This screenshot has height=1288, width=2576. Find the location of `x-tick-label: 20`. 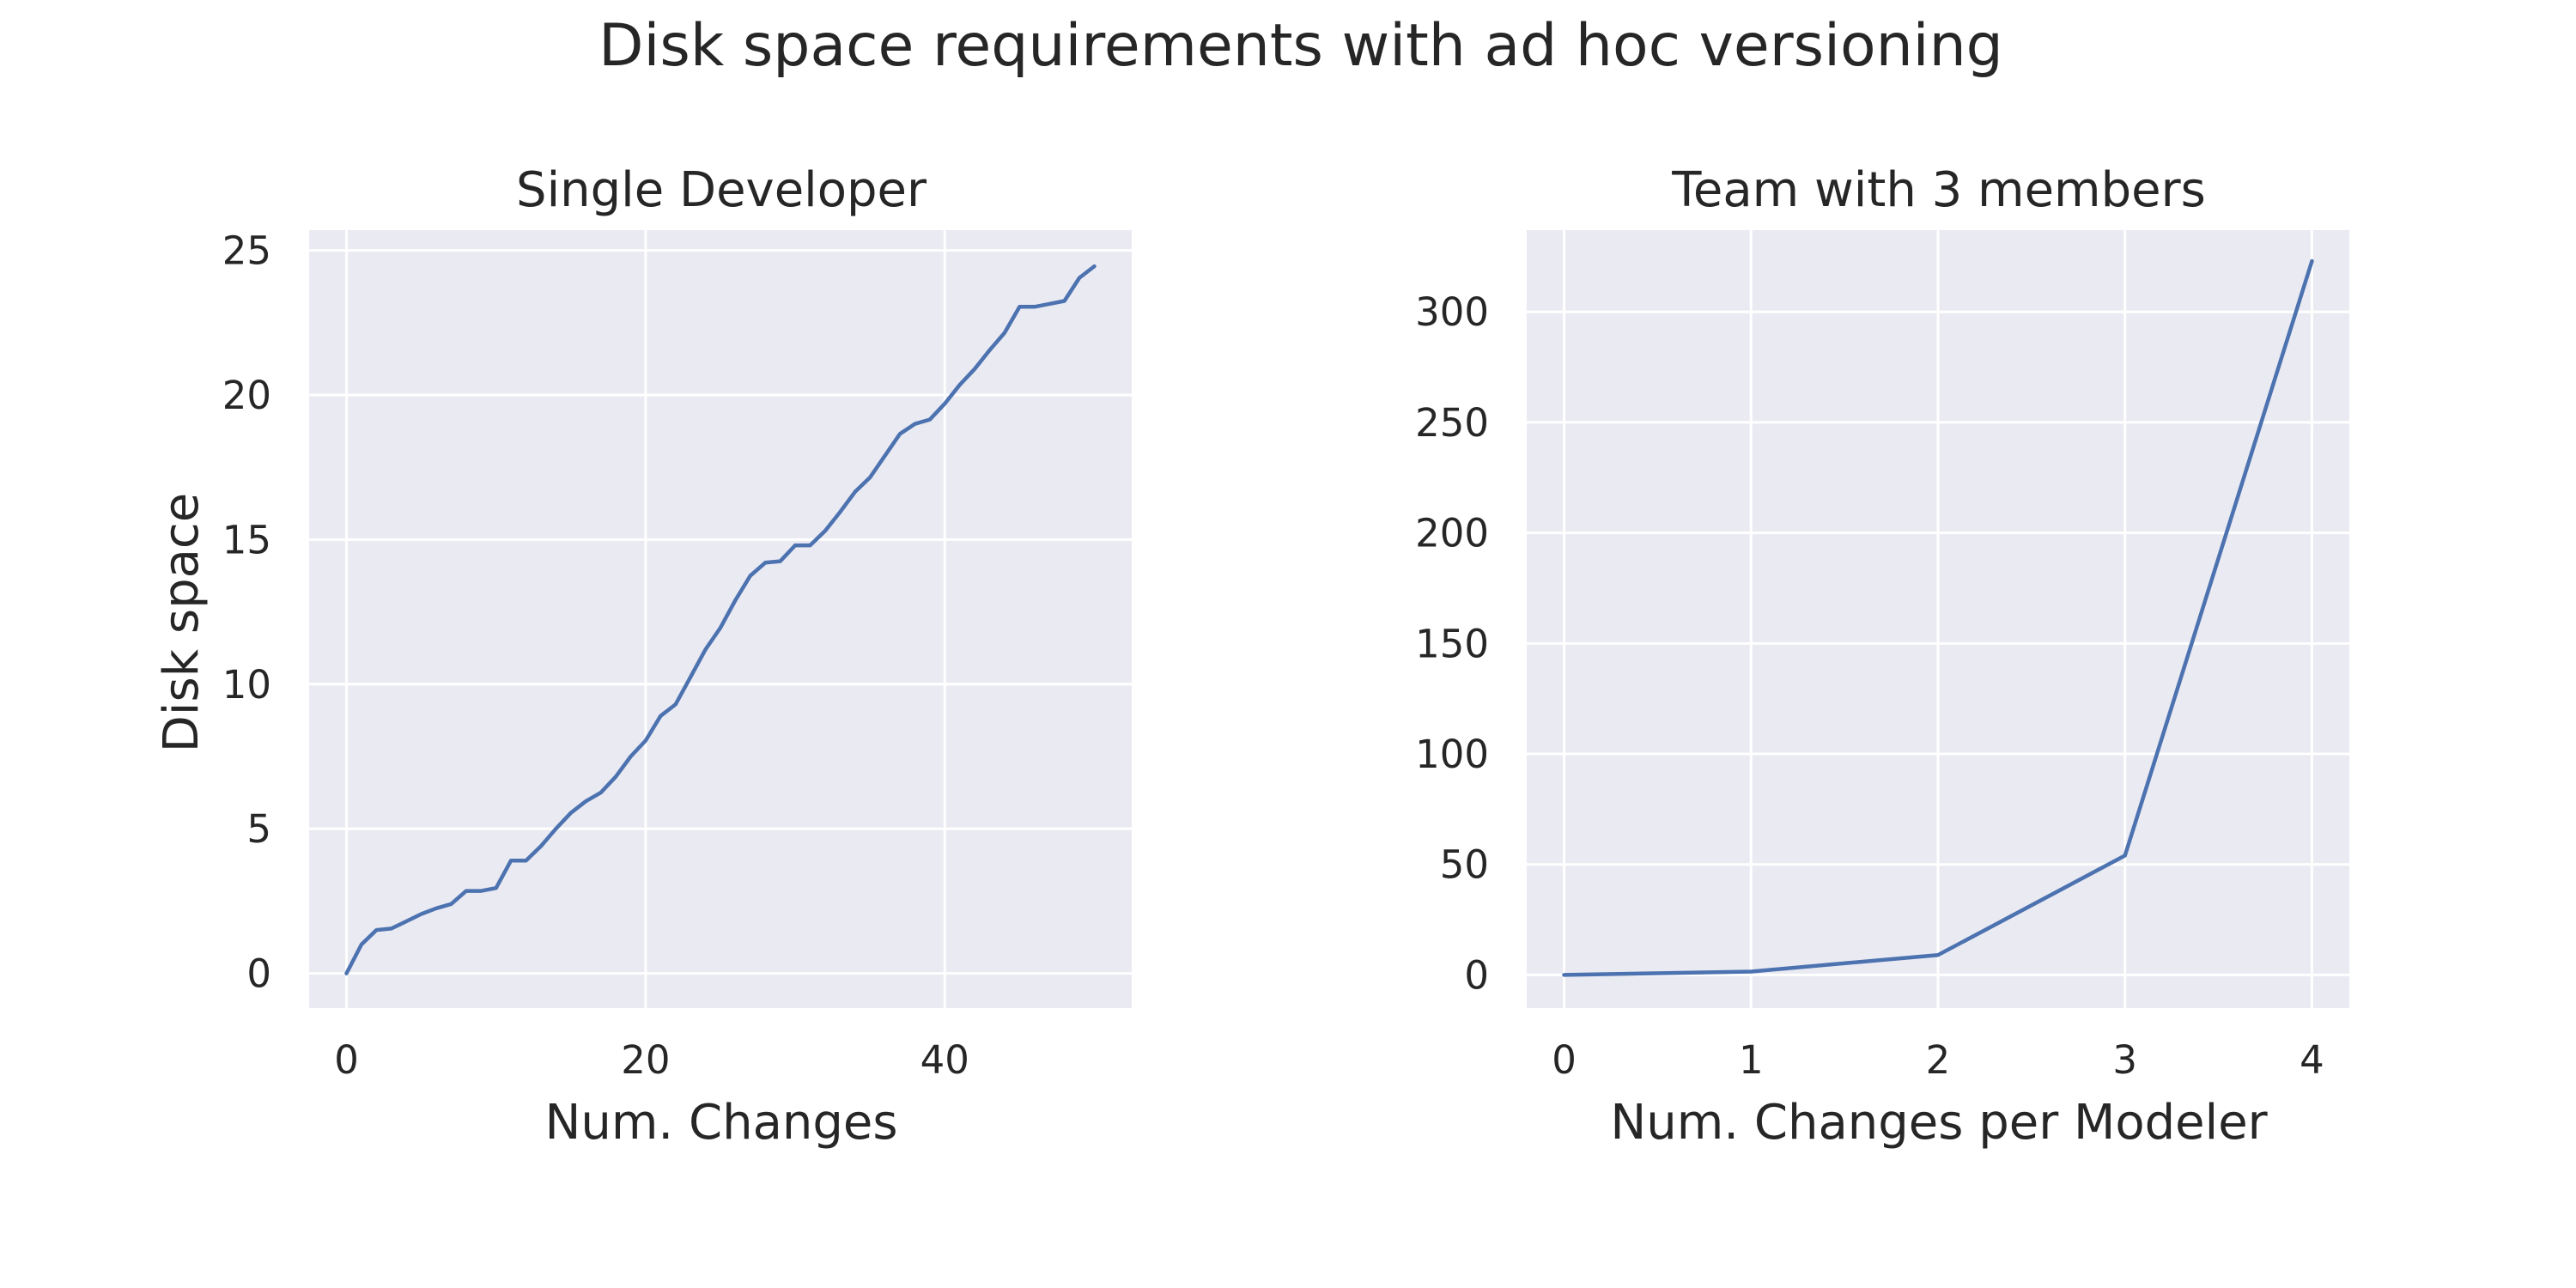

x-tick-label: 20 is located at coordinates (645, 1060).